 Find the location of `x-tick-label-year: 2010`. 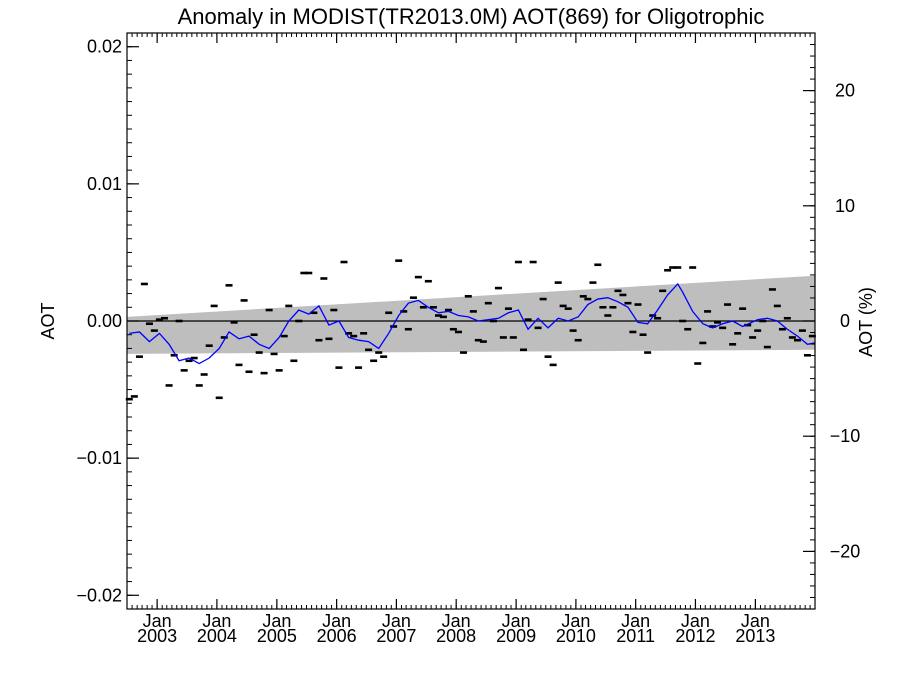

x-tick-label-year: 2010 is located at coordinates (576, 636).